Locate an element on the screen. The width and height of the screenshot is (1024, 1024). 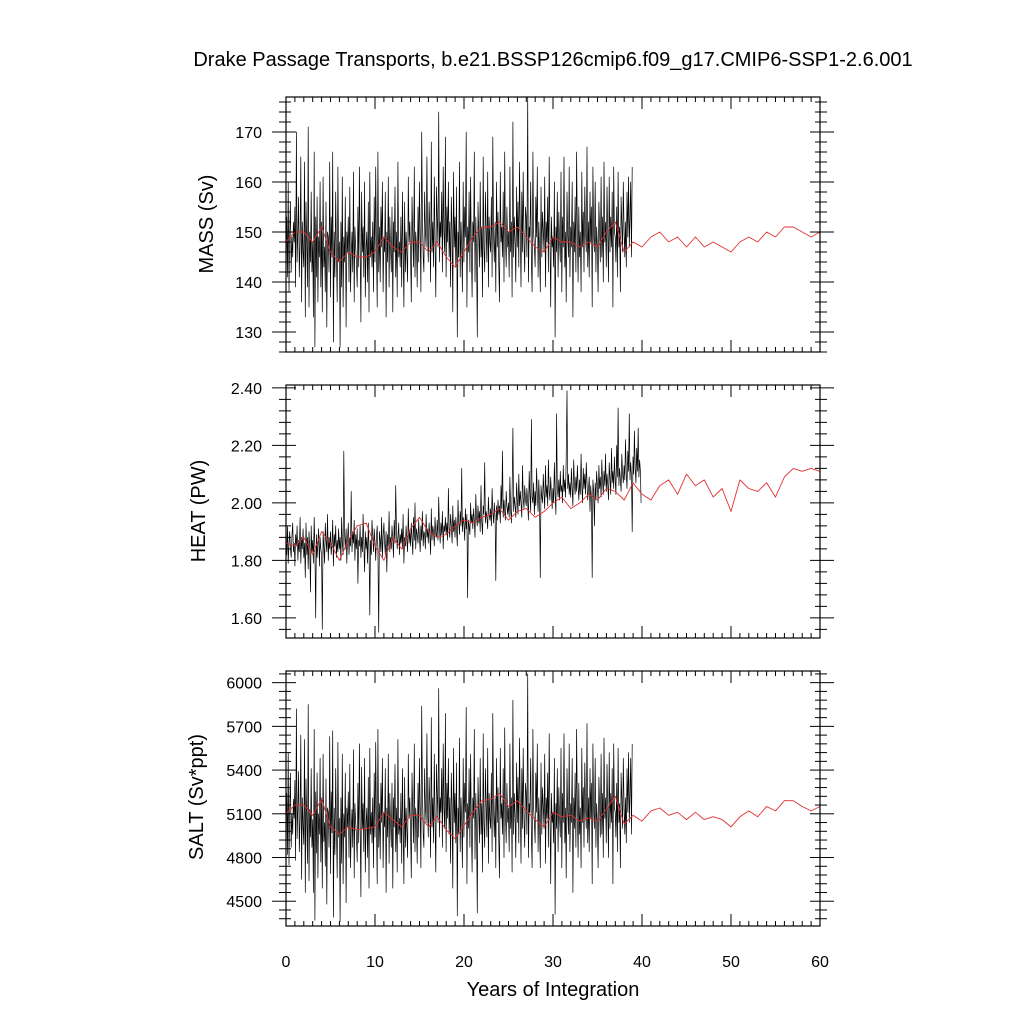
mass-frame is located at coordinates (553, 224).